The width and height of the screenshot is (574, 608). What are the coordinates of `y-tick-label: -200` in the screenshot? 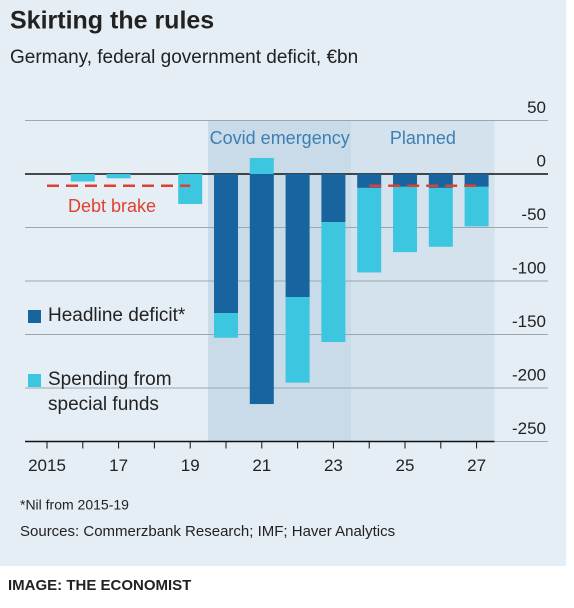 It's located at (529, 374).